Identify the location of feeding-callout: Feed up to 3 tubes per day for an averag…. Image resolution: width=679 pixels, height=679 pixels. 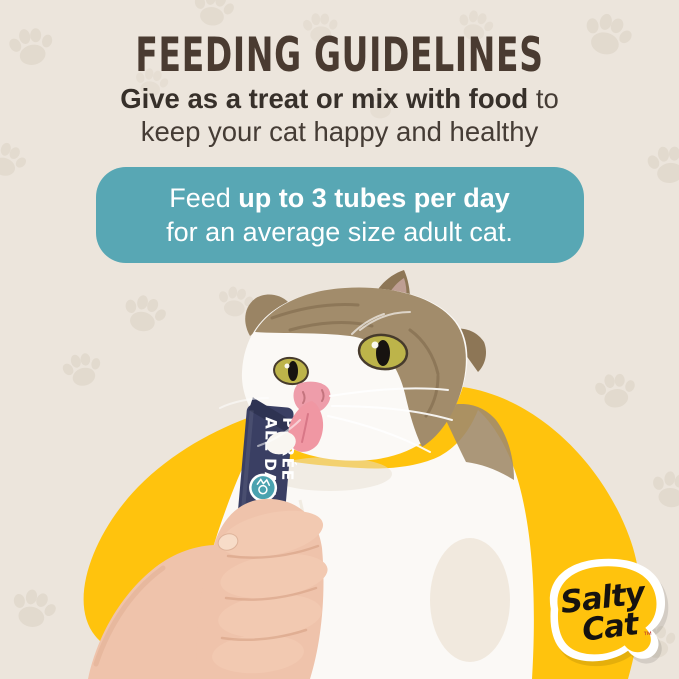
(339, 215).